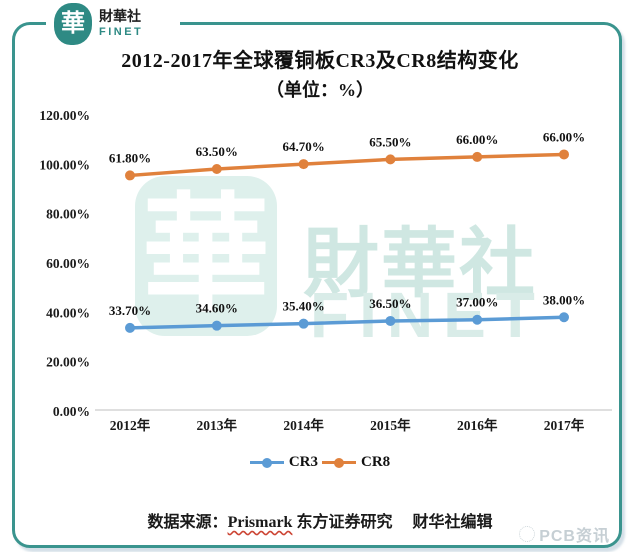 This screenshot has height=552, width=640. Describe the element at coordinates (217, 308) in the screenshot. I see `series-cr3-data-label: 34.60%` at that location.